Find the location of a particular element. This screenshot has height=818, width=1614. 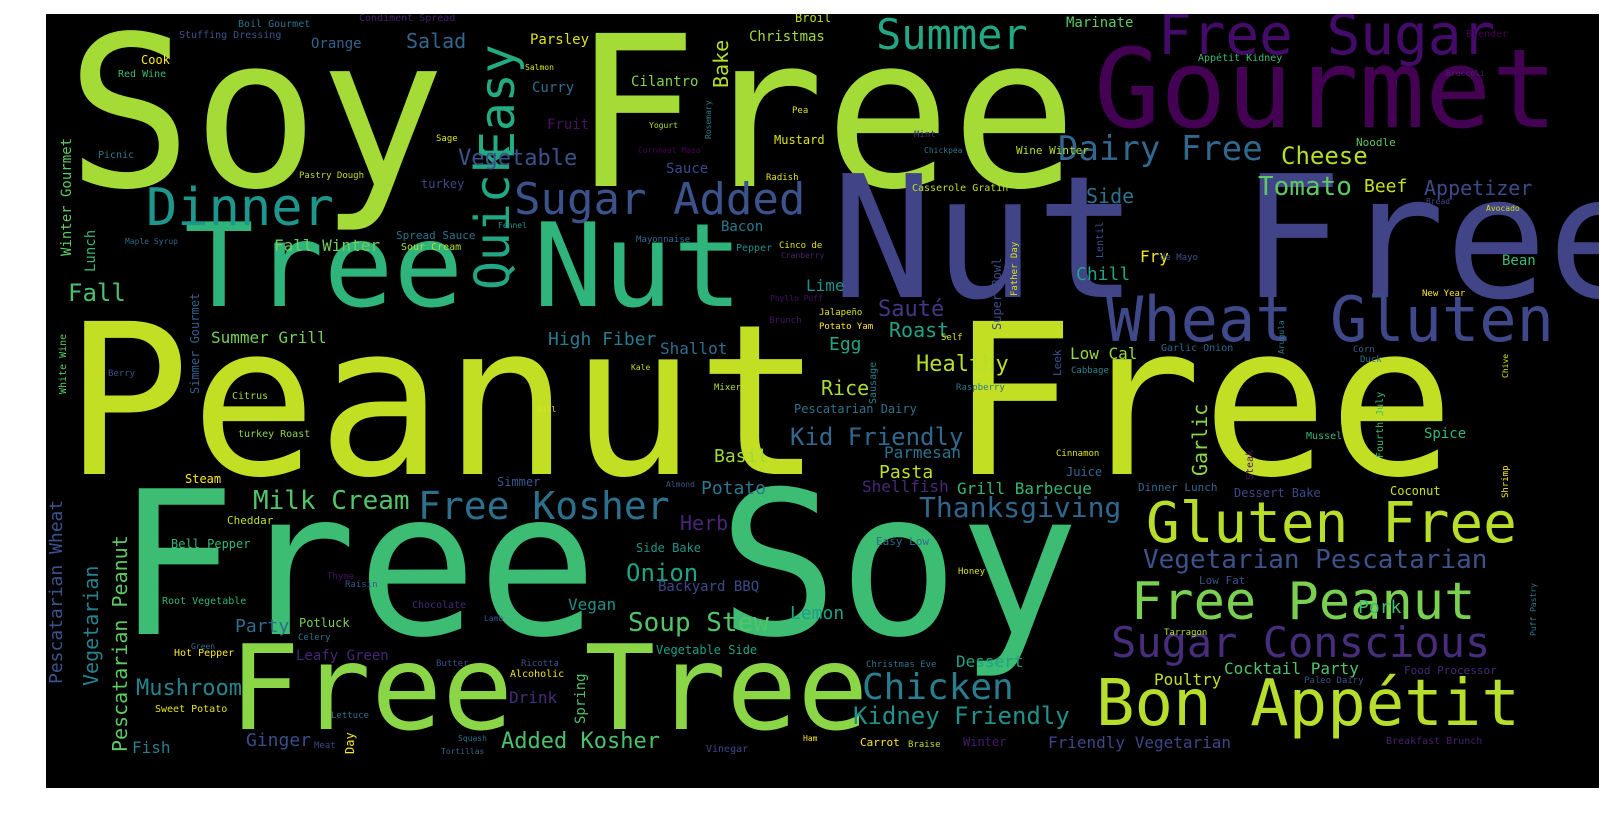

word: Roast is located at coordinates (919, 330).